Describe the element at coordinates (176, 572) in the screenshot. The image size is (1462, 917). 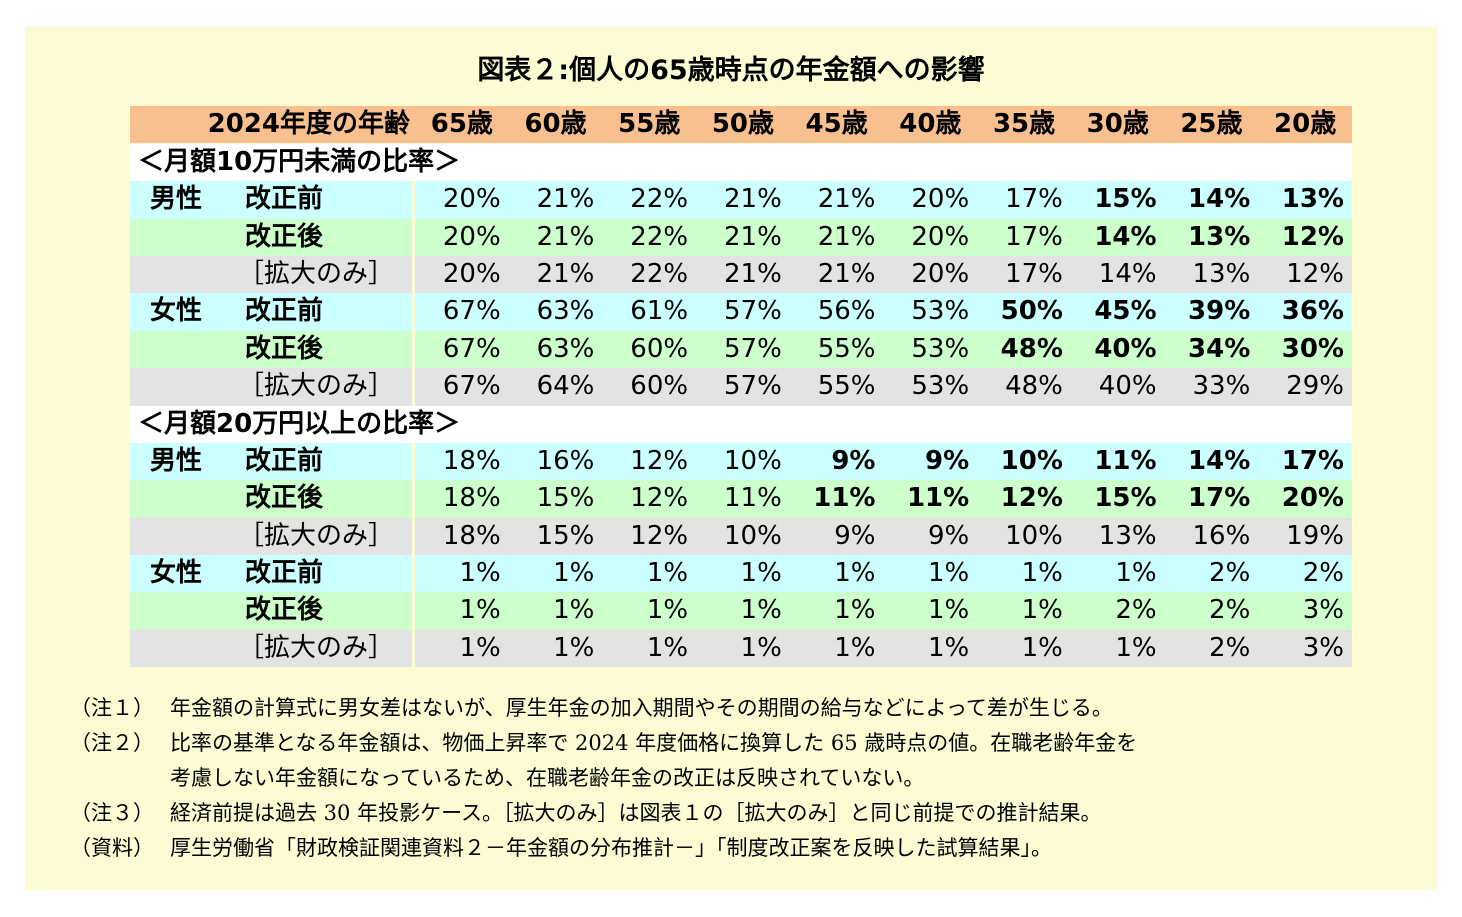
I see `gender: 女性` at that location.